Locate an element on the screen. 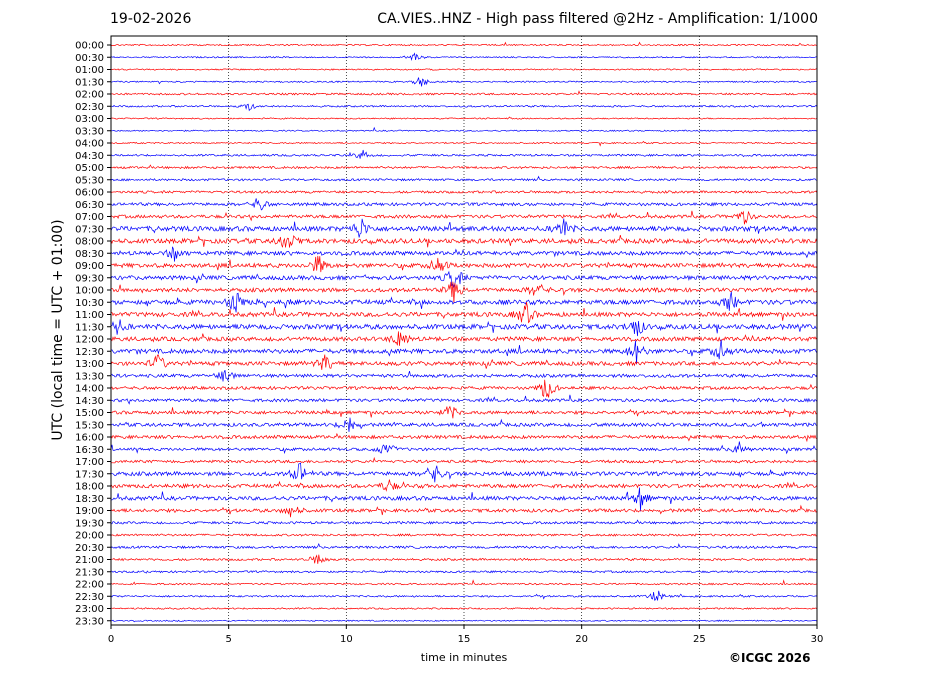 The width and height of the screenshot is (927, 696). y-tick-label: 00:30 is located at coordinates (89, 58).